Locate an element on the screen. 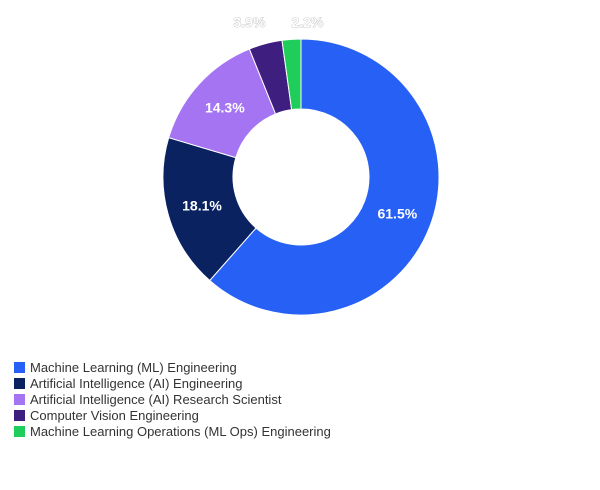  legend-label: Computer Vision Engineering is located at coordinates (114, 415).